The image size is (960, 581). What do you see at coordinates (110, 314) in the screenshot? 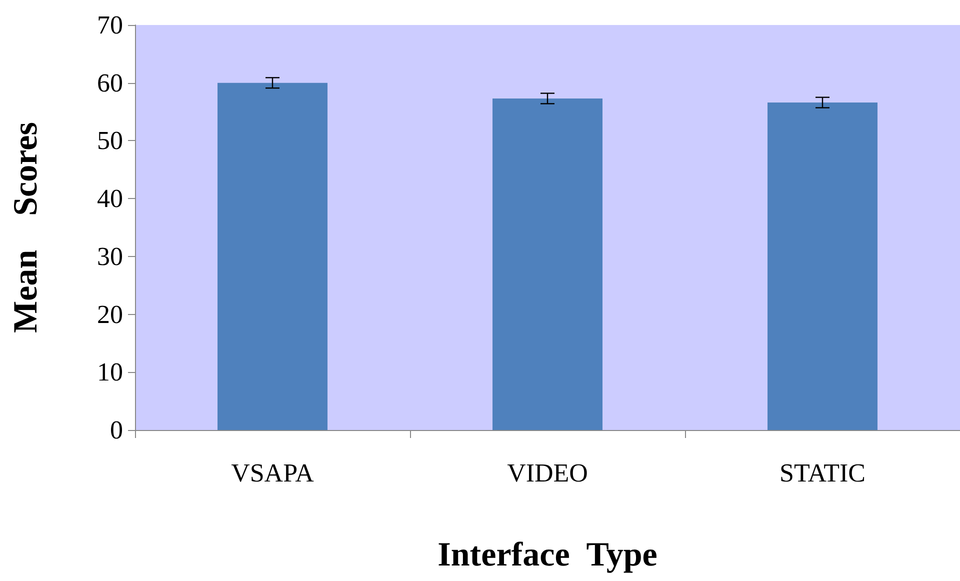
I see `y-tick-label: 20` at bounding box center [110, 314].